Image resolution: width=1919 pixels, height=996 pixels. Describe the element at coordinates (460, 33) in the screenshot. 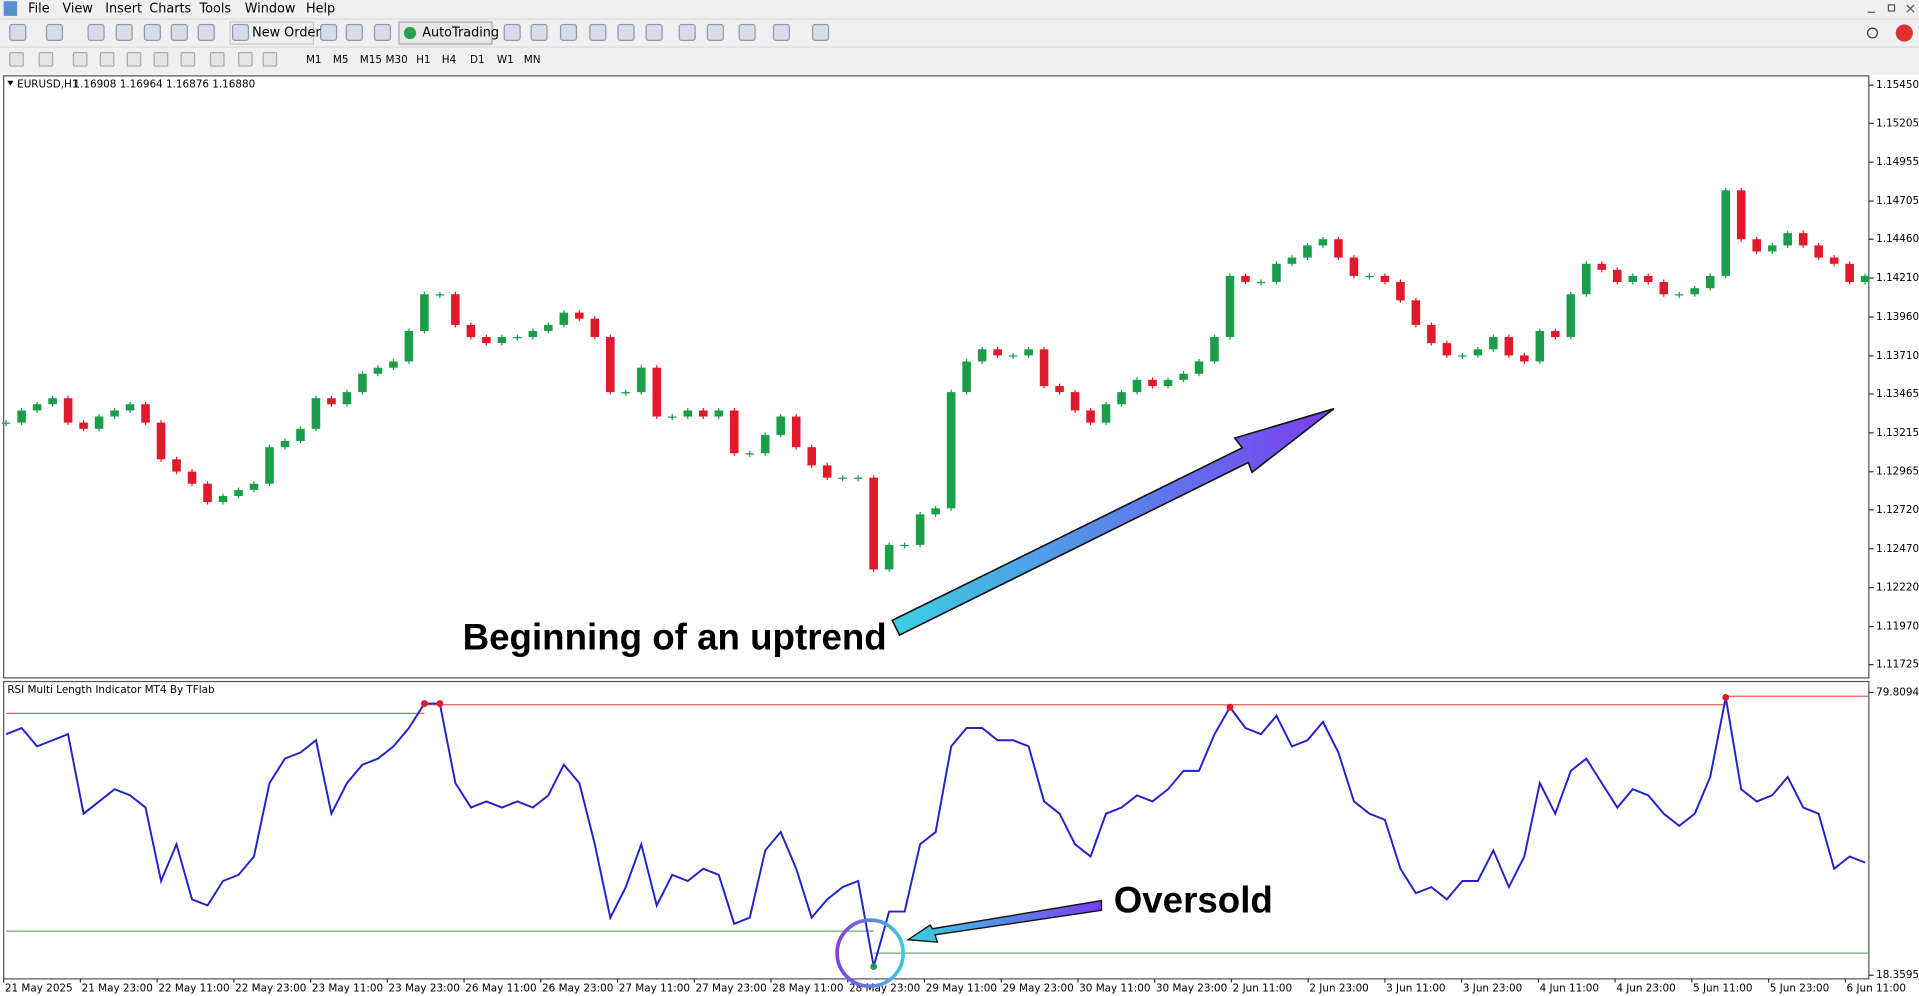

I see `autotrading-label: AutoTrading` at that location.